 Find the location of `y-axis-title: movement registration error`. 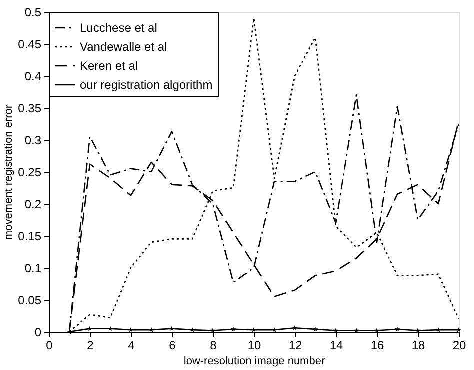

y-axis-title: movement registration error is located at coordinates (9, 172).